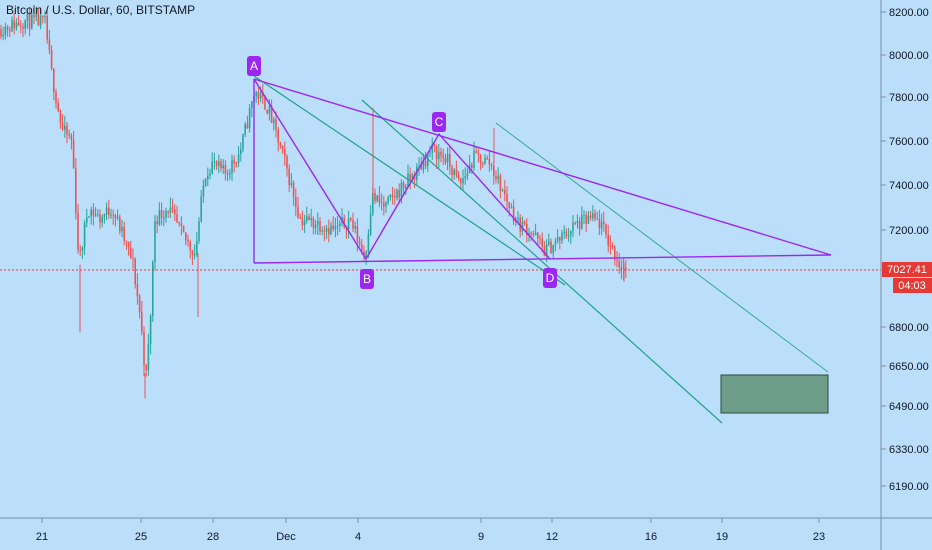 The height and width of the screenshot is (550, 932). I want to click on time-axis: 21 25 28 Dec 4 9 12 16 19 23, so click(430, 530).